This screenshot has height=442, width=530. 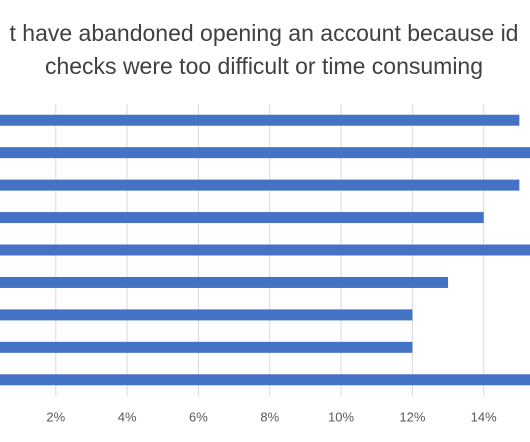 What do you see at coordinates (412, 416) in the screenshot?
I see `x-tick-label: 12%` at bounding box center [412, 416].